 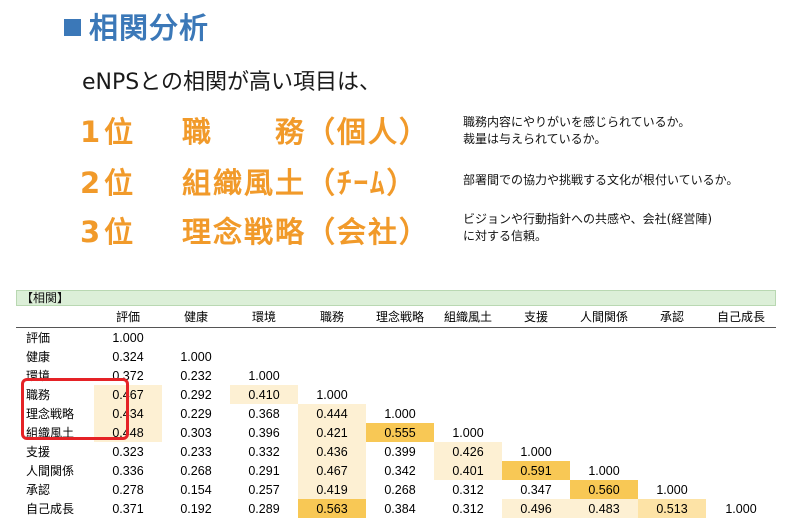 I want to click on column-header: 組織風土, so click(x=468, y=317).